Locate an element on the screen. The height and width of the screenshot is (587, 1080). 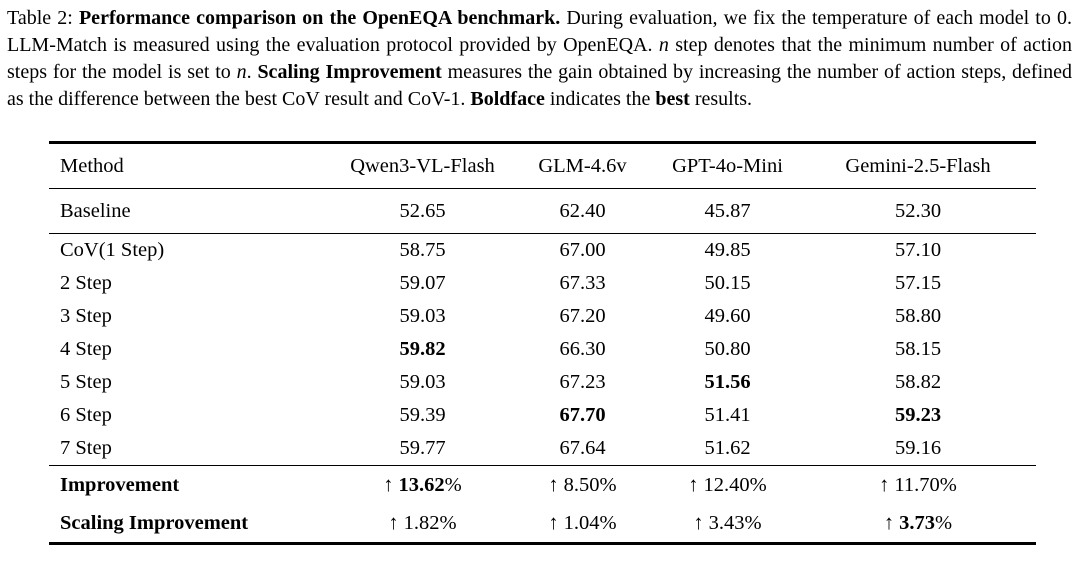
method-cell: Baseline is located at coordinates (95, 210).